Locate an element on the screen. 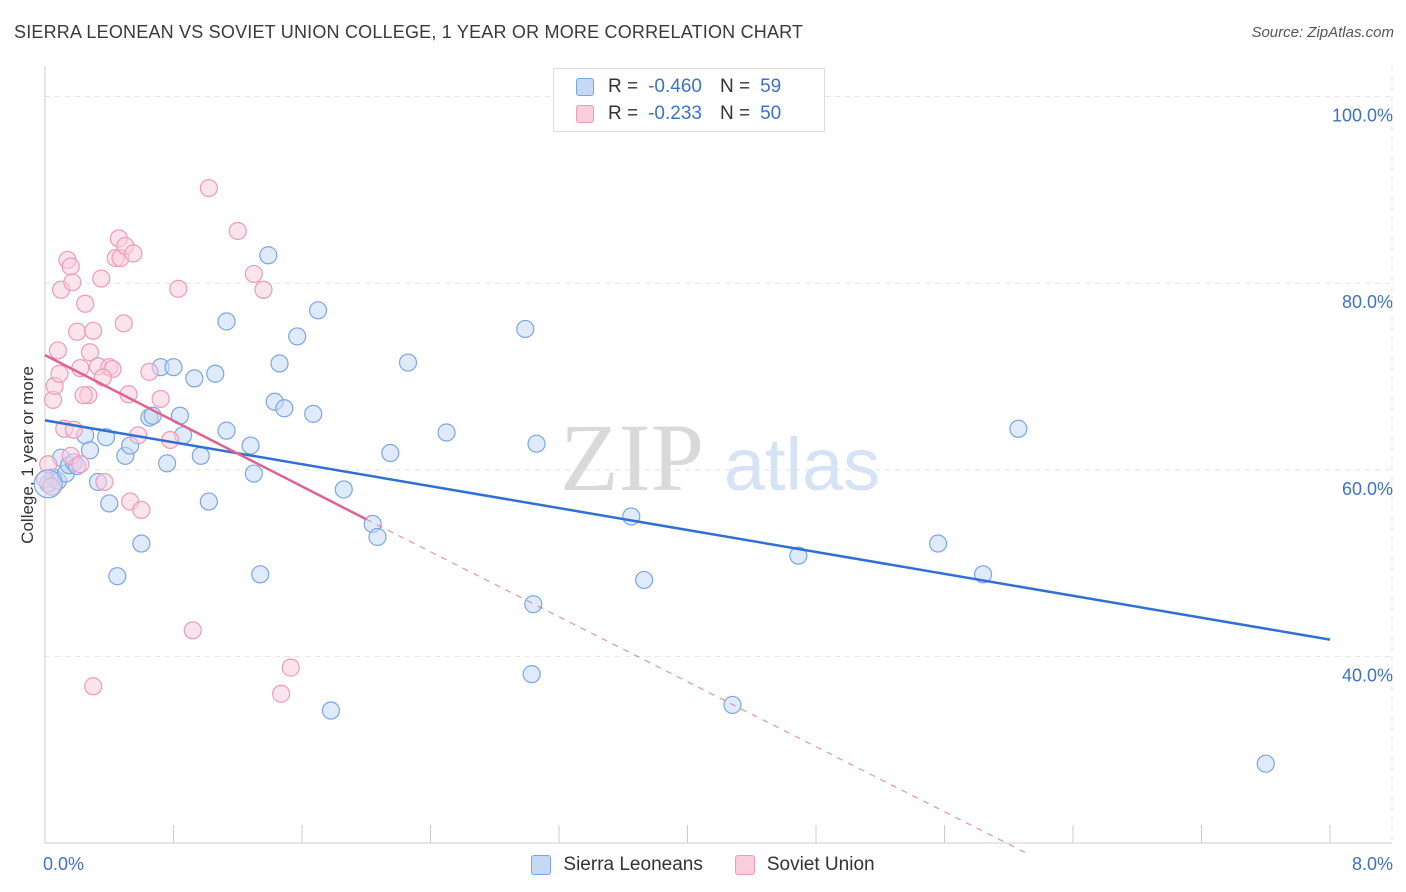 The height and width of the screenshot is (892, 1406). y-tick-labels: 100.0% 80.0% 60.0% 40.0% is located at coordinates (1362, 396).